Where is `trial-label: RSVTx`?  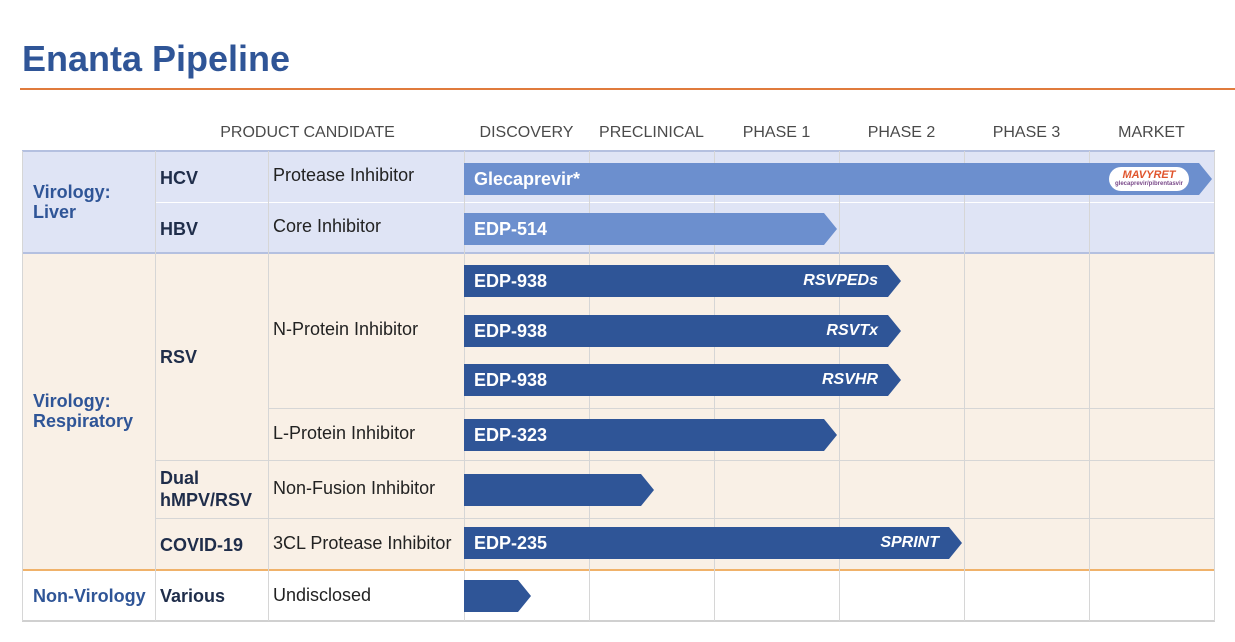 trial-label: RSVTx is located at coordinates (852, 330).